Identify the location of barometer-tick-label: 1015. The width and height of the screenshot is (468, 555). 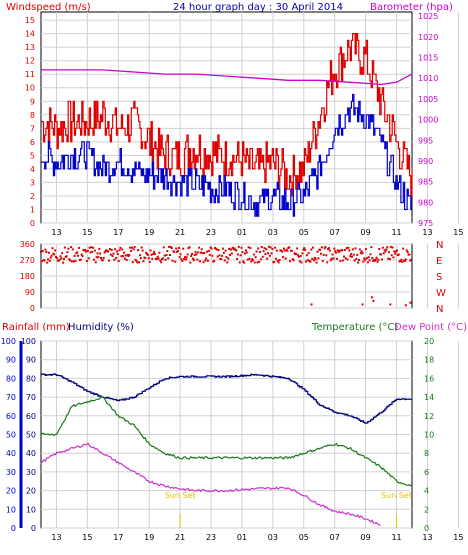
(428, 58).